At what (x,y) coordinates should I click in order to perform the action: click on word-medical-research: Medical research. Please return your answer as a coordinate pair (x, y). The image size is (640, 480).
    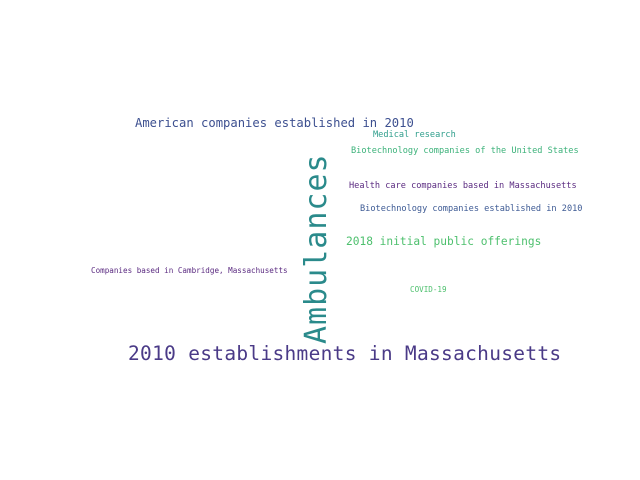
    Looking at the image, I should click on (414, 135).